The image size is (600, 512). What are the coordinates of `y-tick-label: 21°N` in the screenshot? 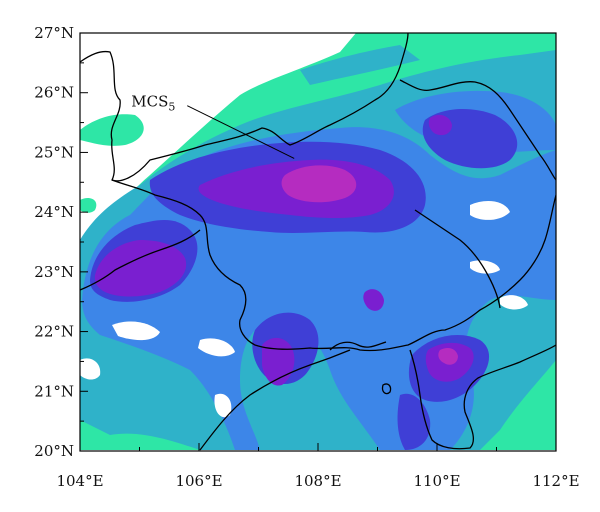 It's located at (54, 391).